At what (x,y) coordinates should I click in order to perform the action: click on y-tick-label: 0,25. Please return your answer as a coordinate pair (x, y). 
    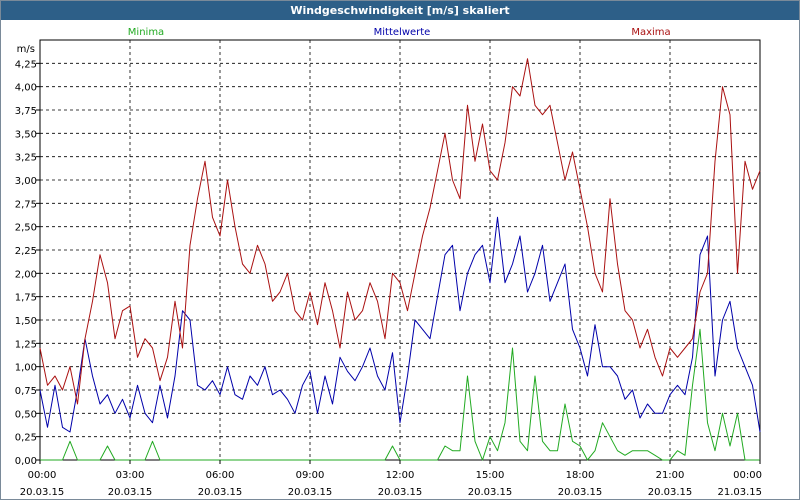
    Looking at the image, I should click on (26, 438).